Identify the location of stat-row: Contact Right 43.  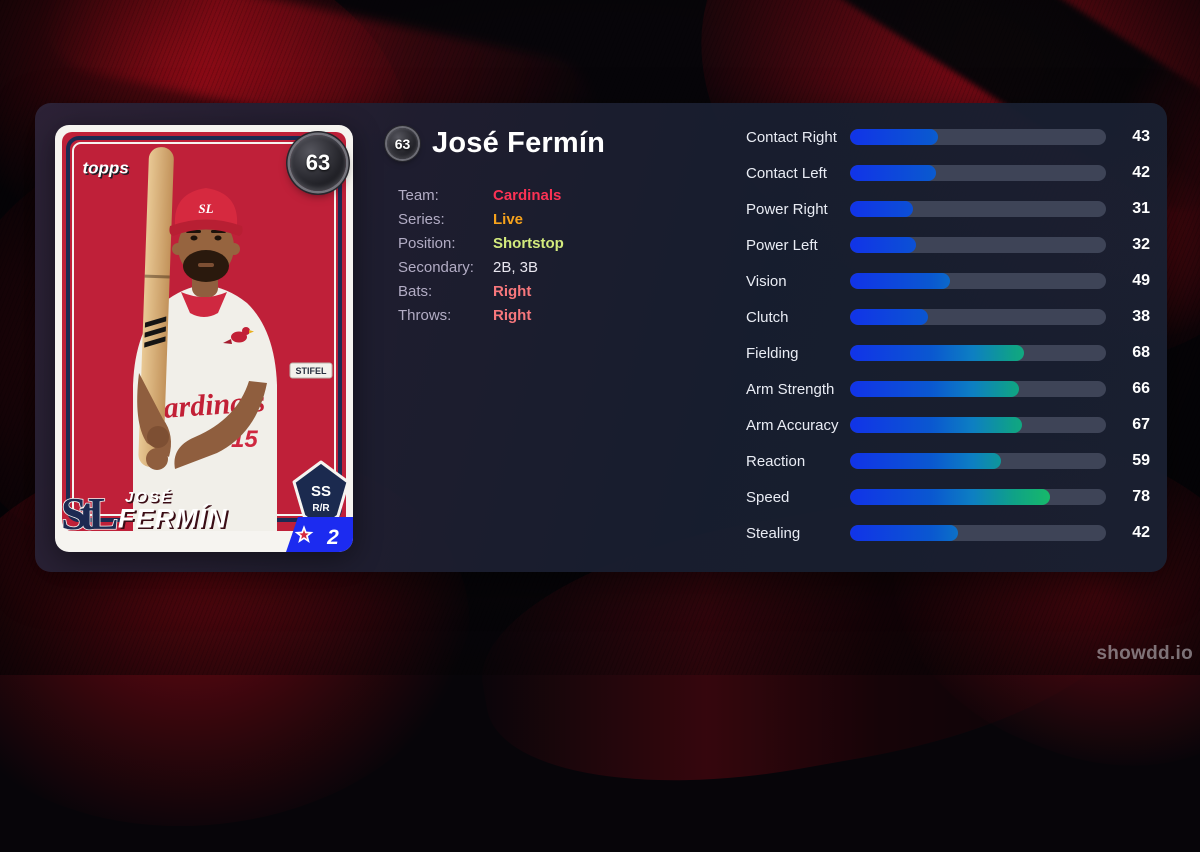
(948, 137).